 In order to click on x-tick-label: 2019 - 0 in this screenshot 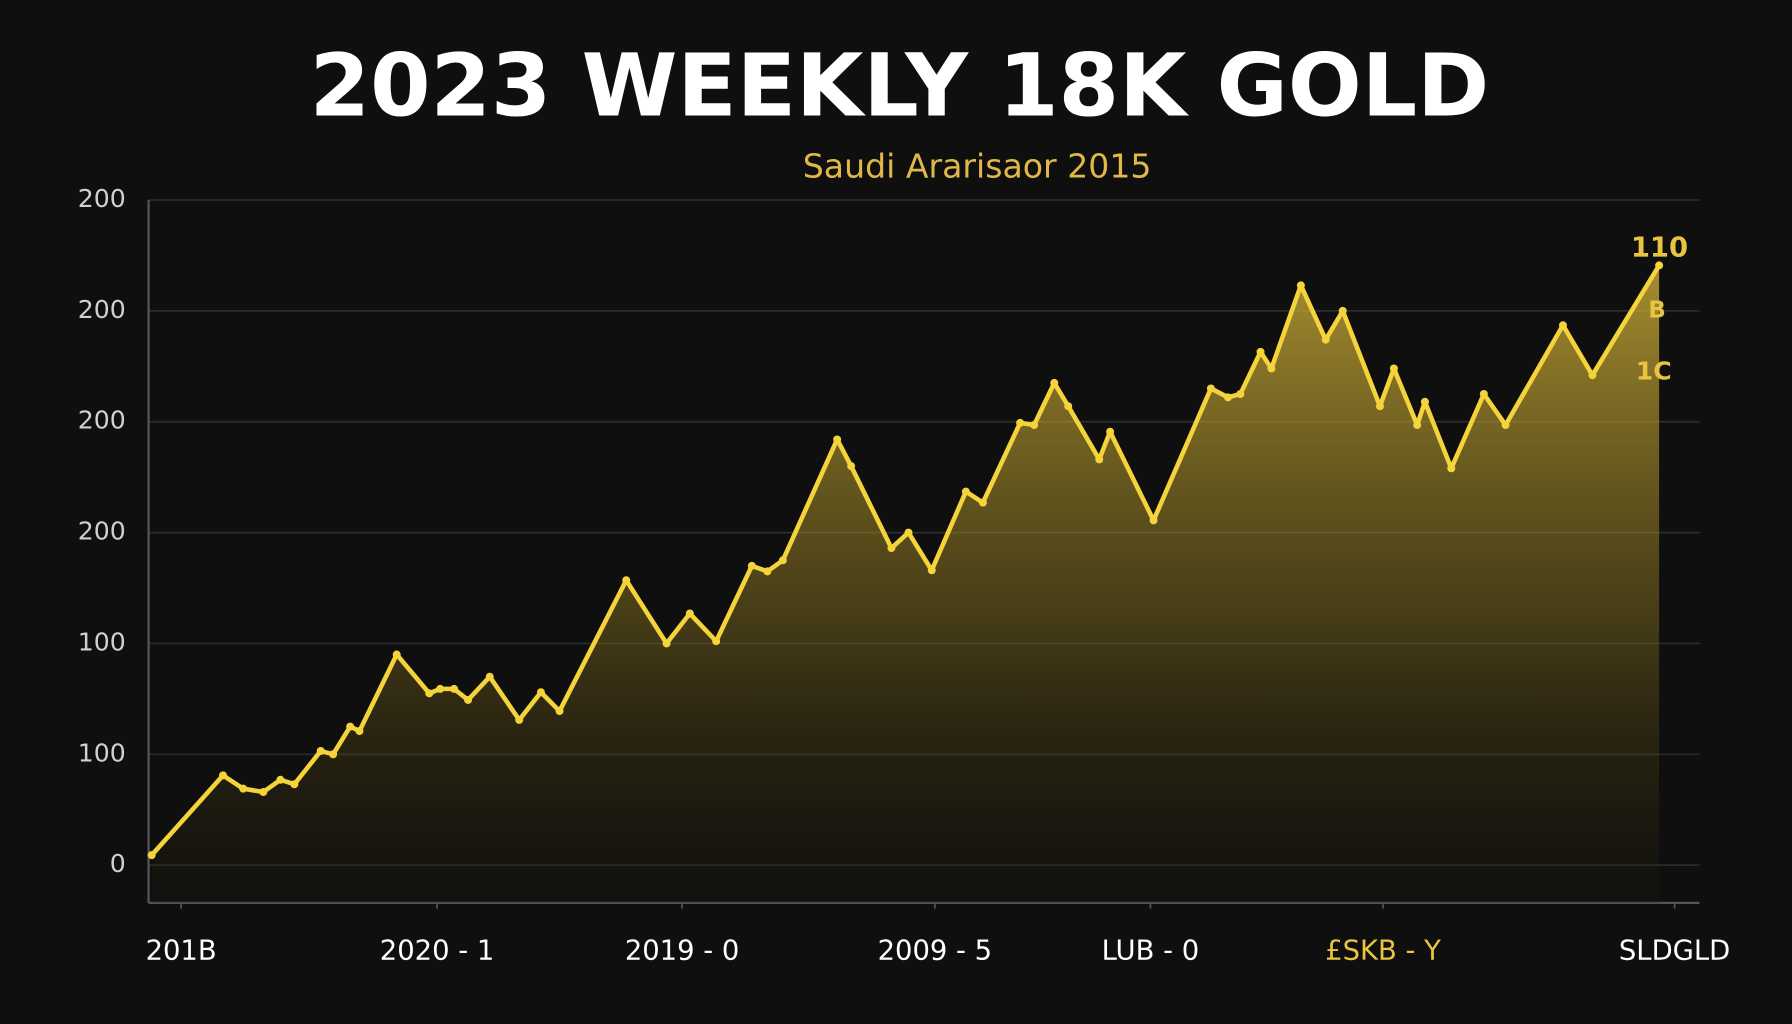, I will do `click(682, 951)`.